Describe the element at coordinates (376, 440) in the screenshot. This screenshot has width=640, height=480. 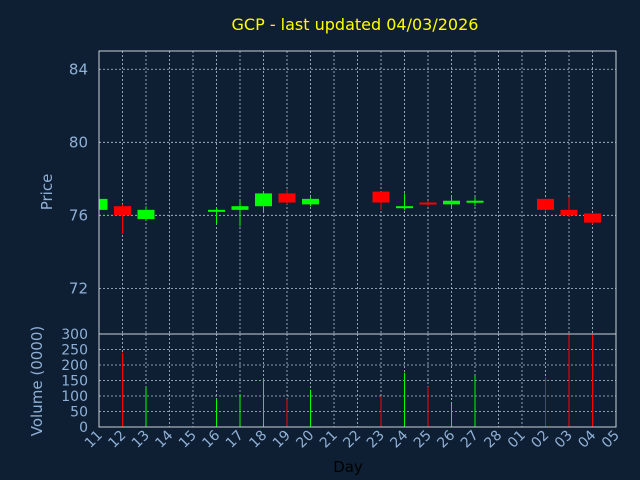
I see `x-tick-label: 23` at that location.